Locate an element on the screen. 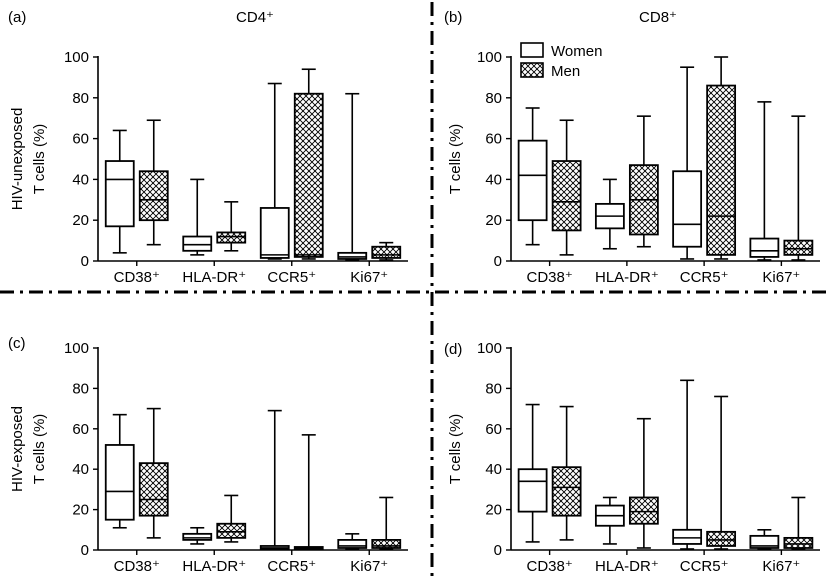 This screenshot has width=826, height=581. y-axis-label: HIV-exposed is located at coordinates (17, 449).